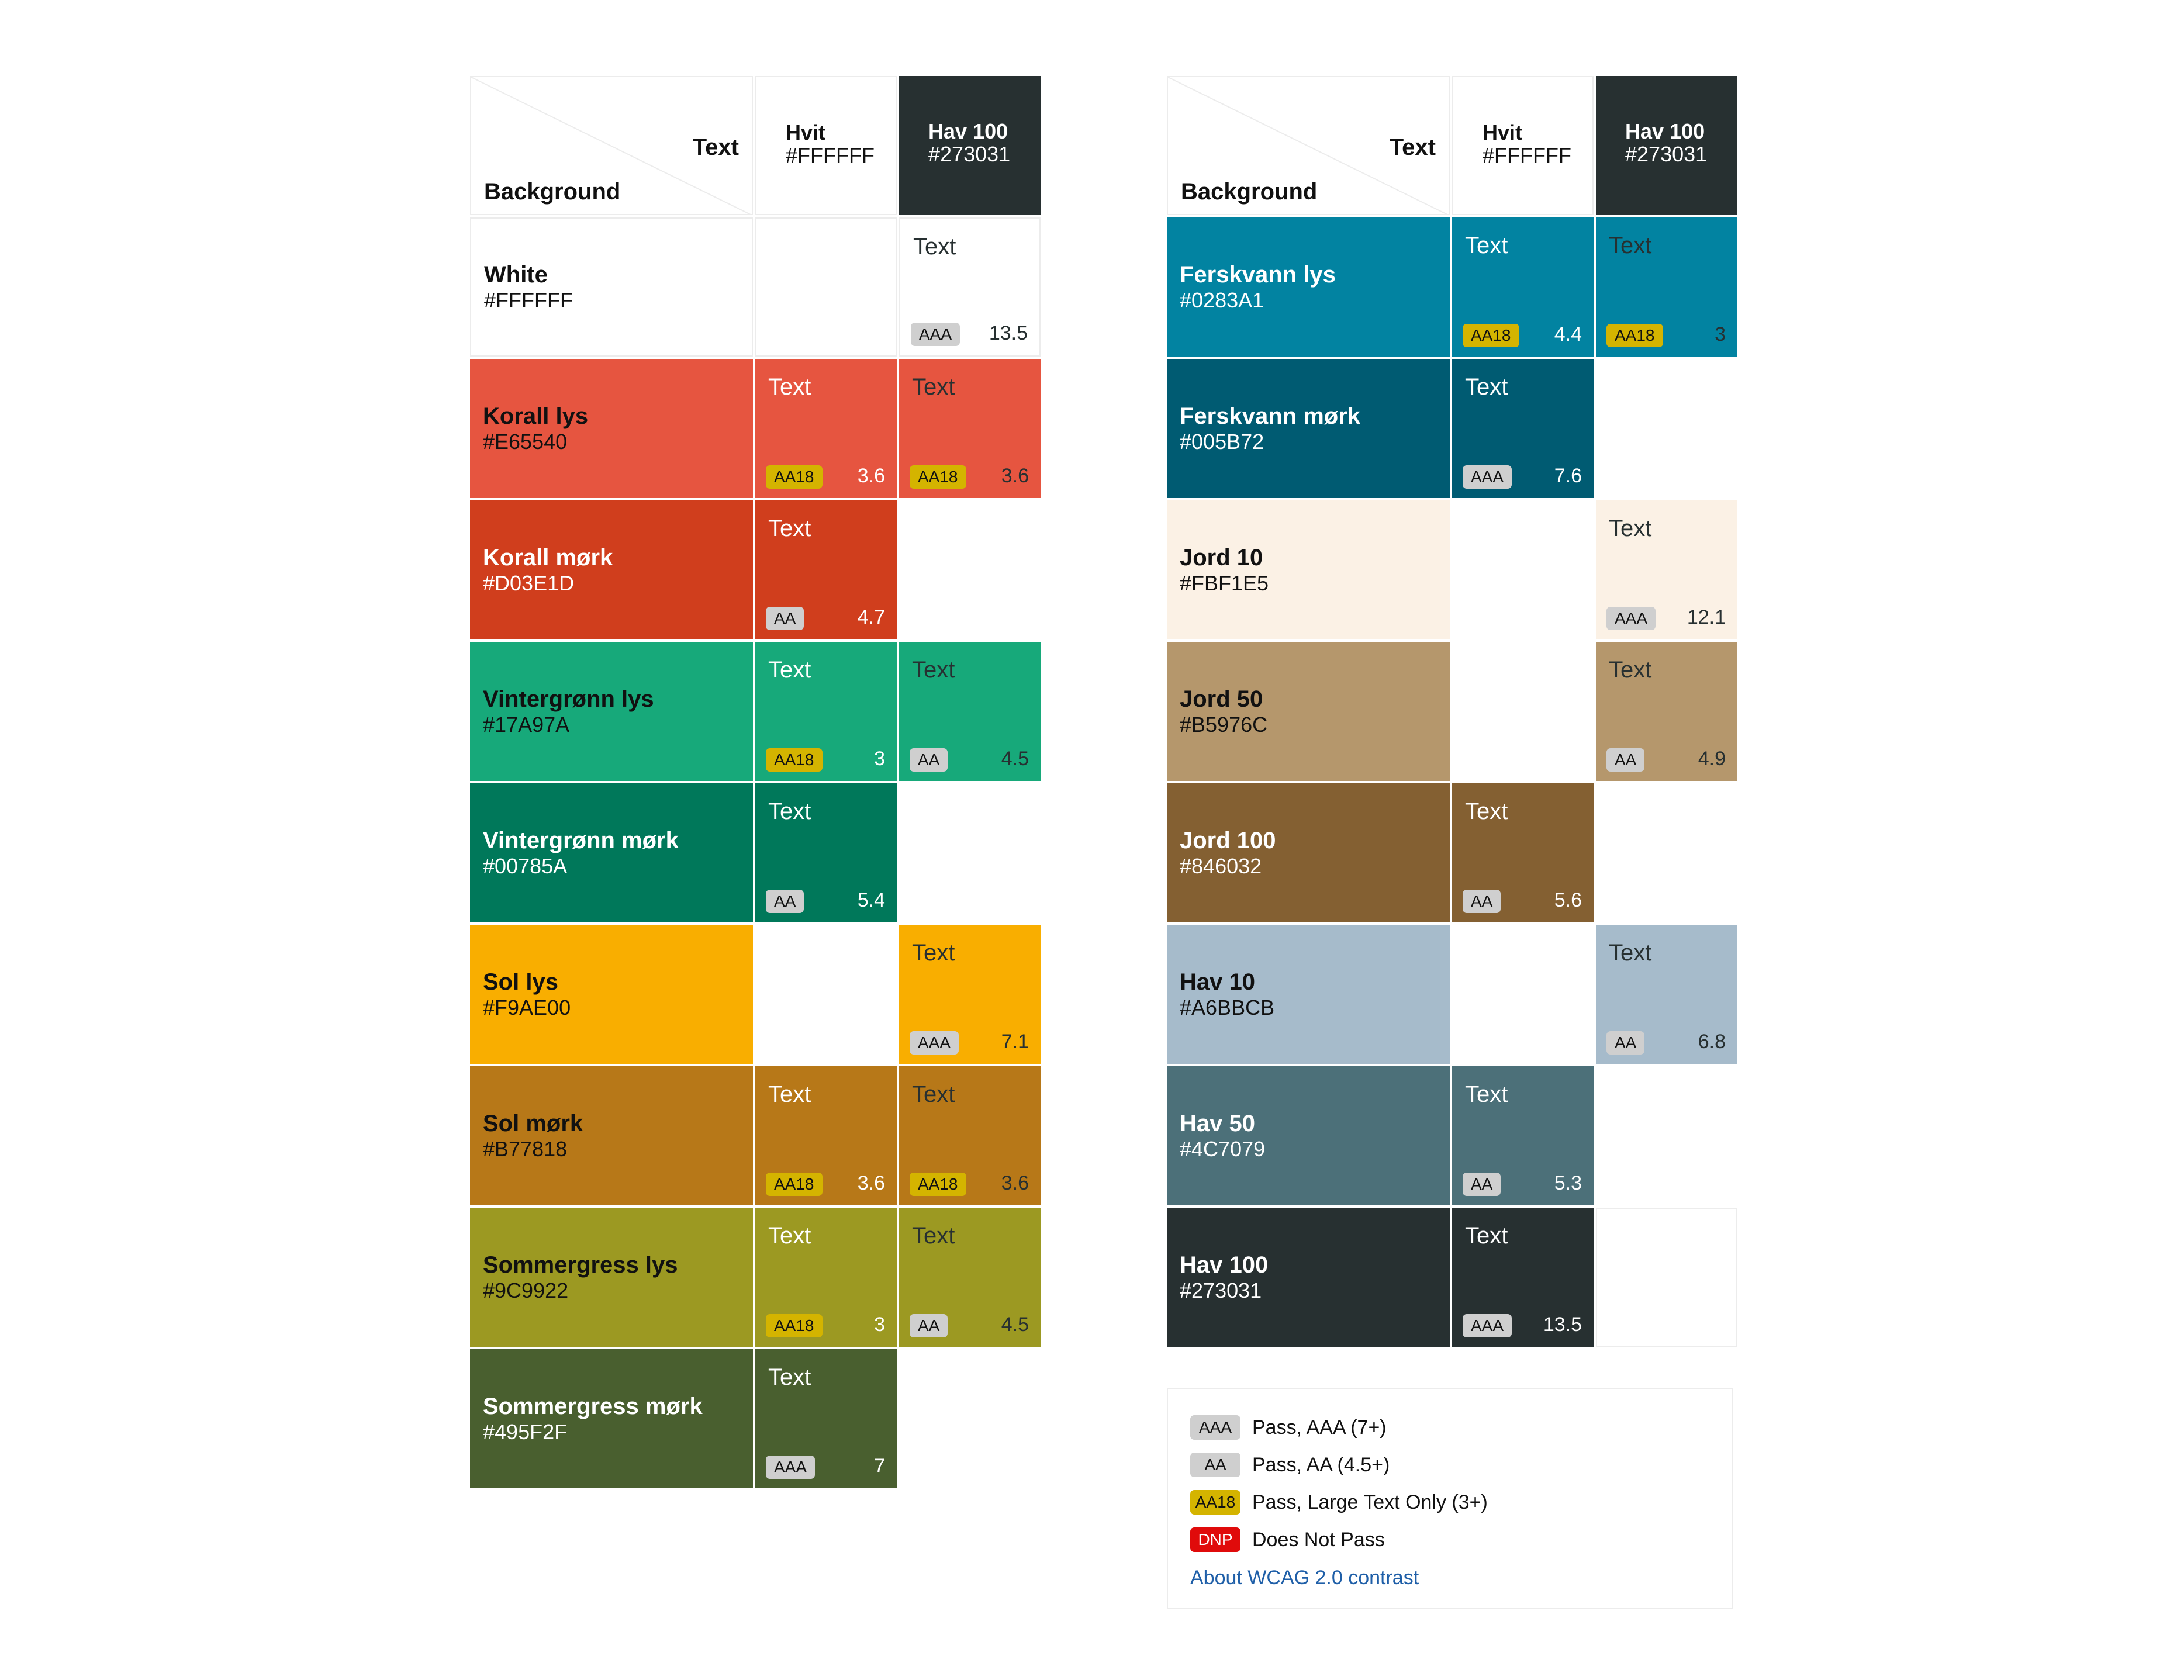 Image resolution: width=2184 pixels, height=1680 pixels. Describe the element at coordinates (1304, 1578) in the screenshot. I see `wcag-contrast-link: About WCAG 2.0 contrast` at that location.